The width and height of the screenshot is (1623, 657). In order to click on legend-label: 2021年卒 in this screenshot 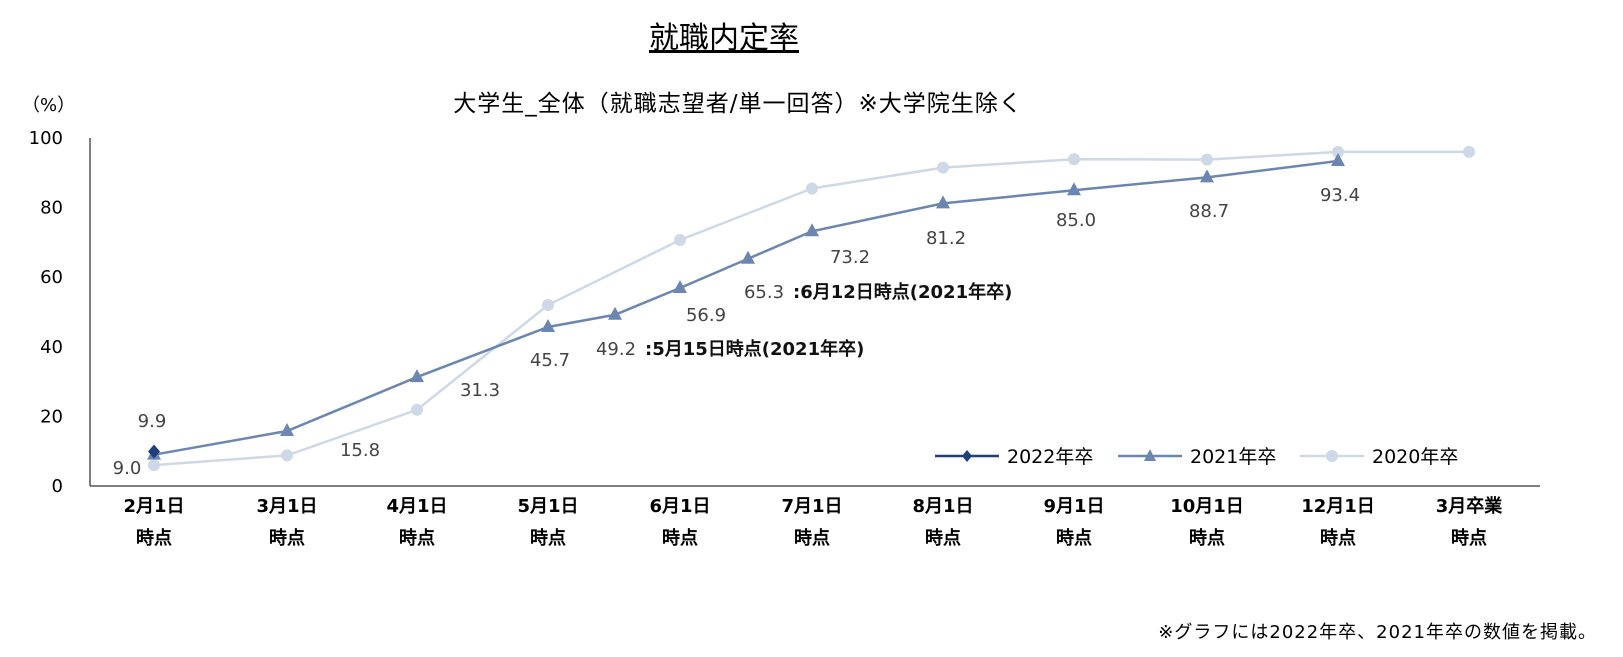, I will do `click(1233, 457)`.